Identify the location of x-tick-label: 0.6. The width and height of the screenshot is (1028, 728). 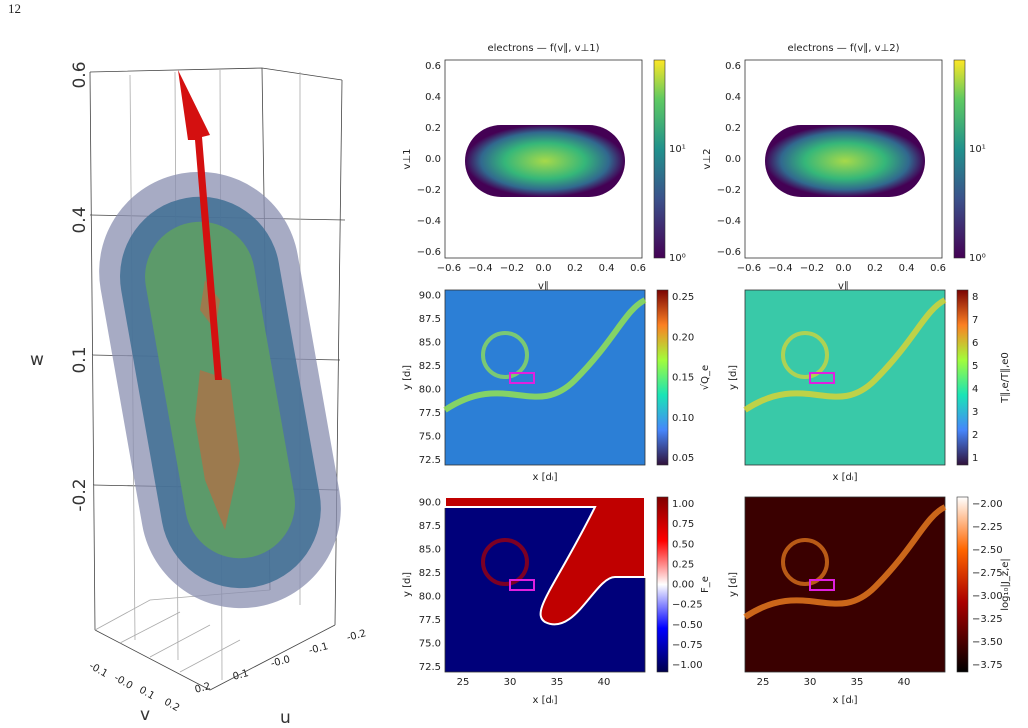
(638, 268).